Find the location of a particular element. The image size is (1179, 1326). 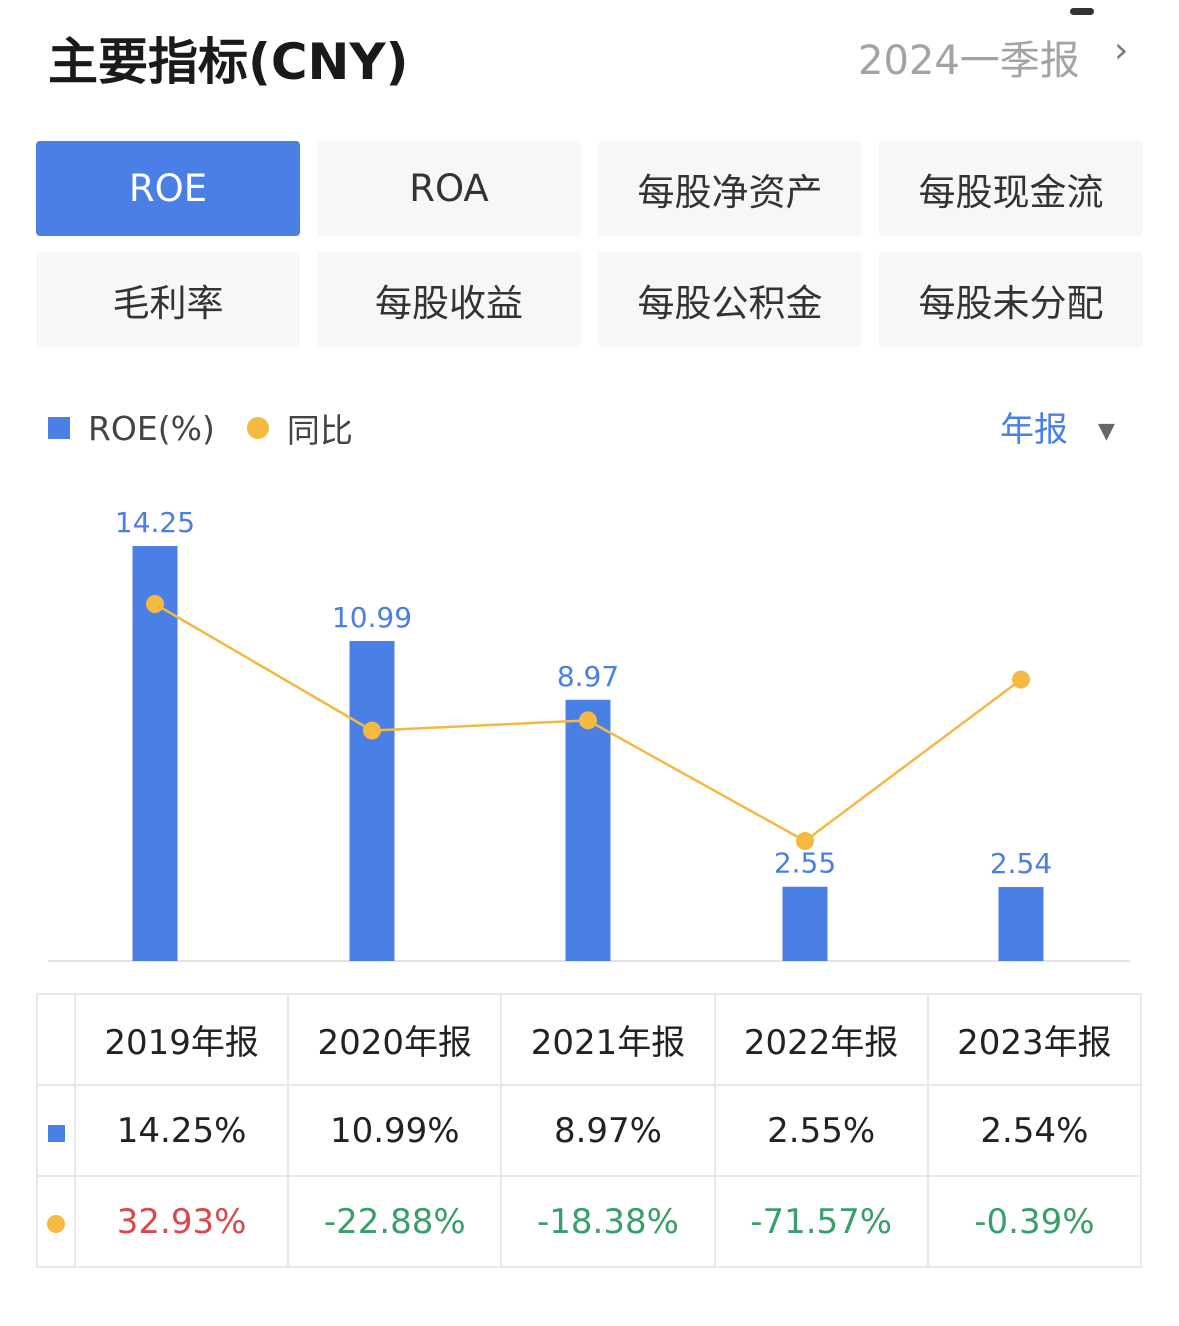

tab-gross-margin: 毛利率 is located at coordinates (168, 299).